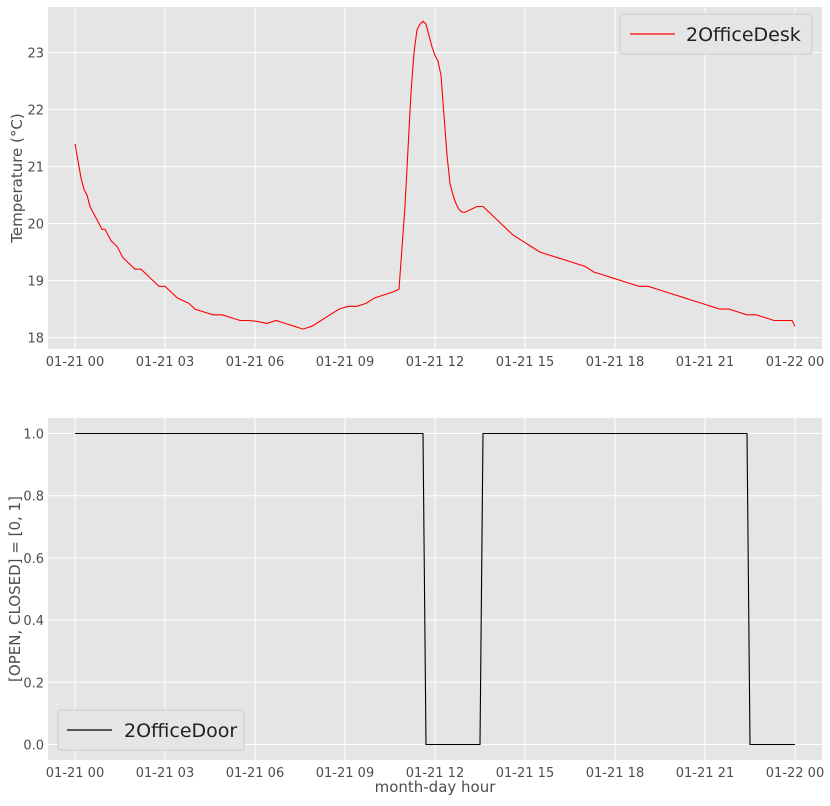 This screenshot has width=830, height=806. I want to click on y-tick-label: 18, so click(35, 339).